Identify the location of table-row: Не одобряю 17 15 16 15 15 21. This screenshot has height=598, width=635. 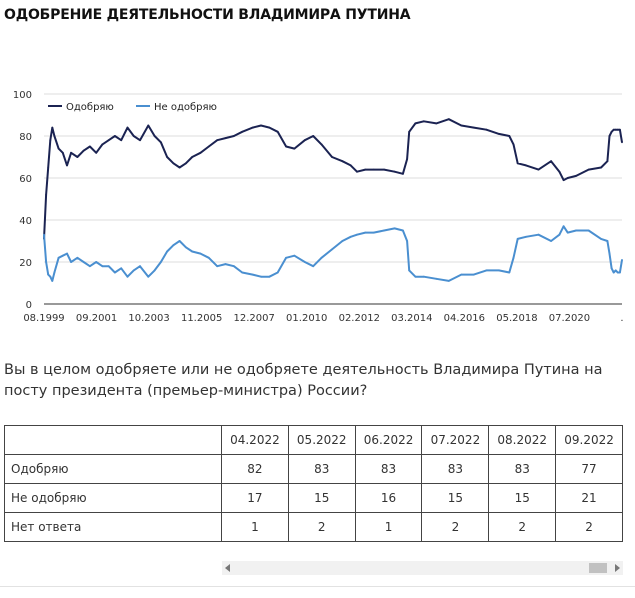
(313, 498).